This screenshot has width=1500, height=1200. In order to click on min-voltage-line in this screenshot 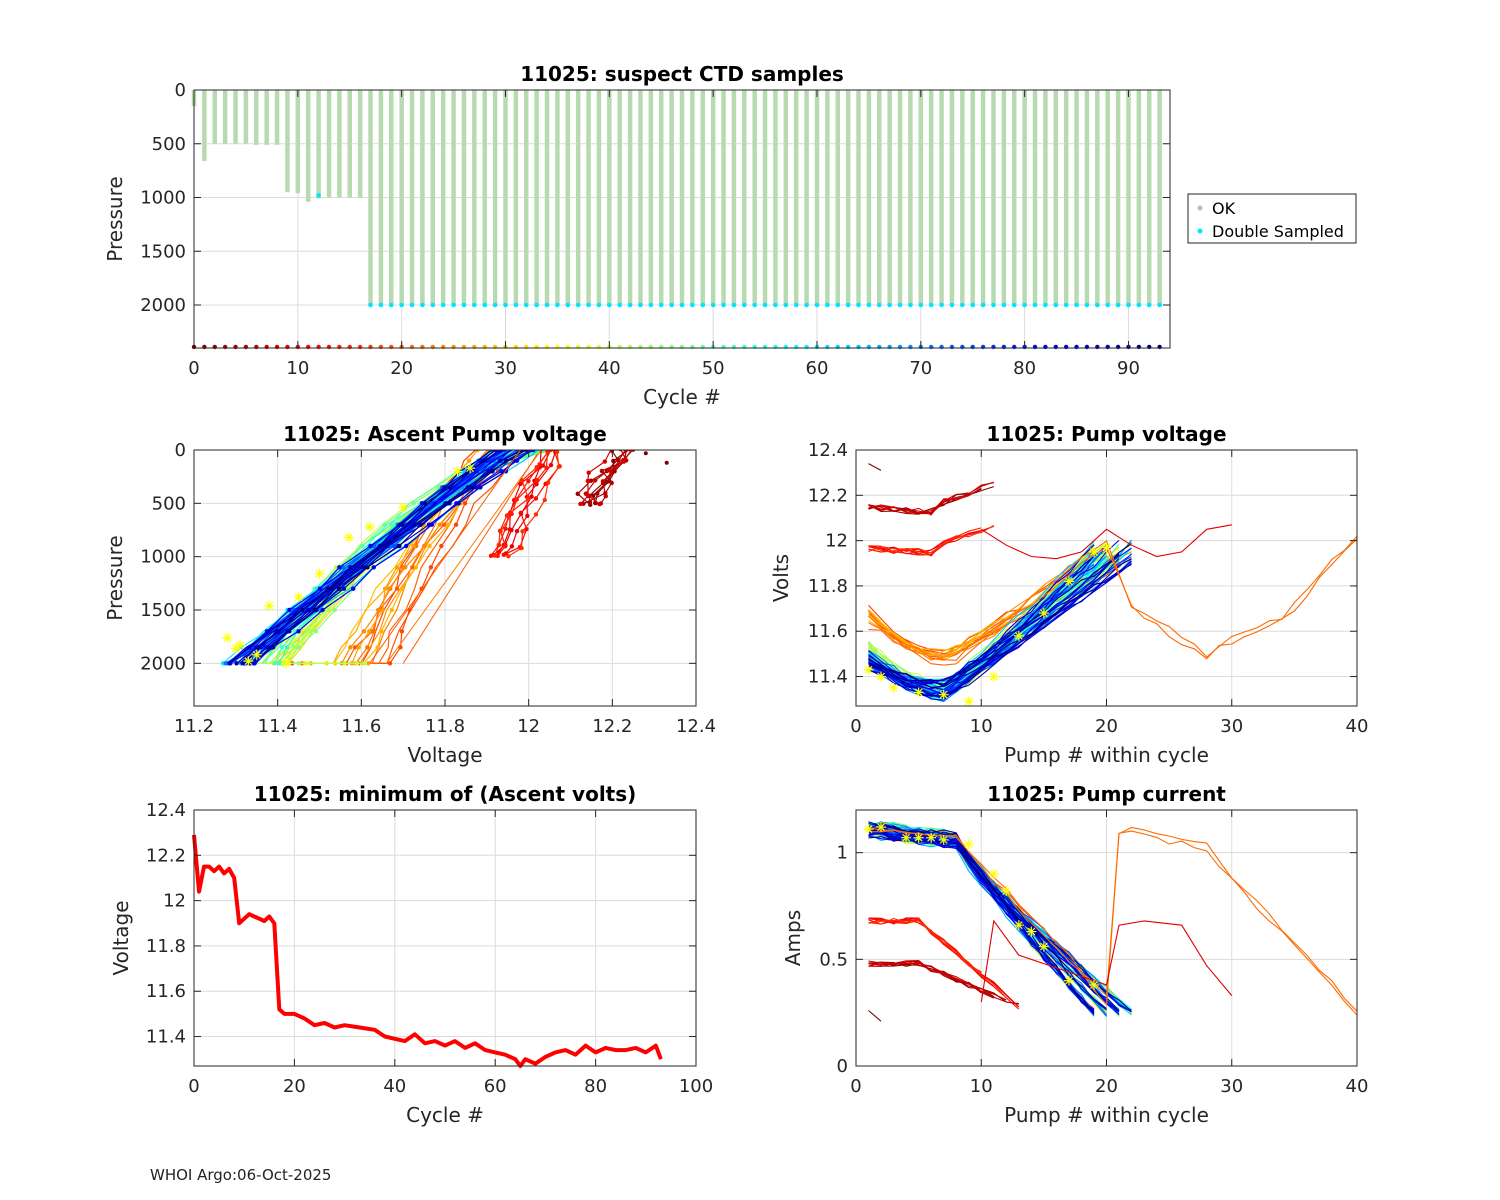, I will do `click(427, 951)`.